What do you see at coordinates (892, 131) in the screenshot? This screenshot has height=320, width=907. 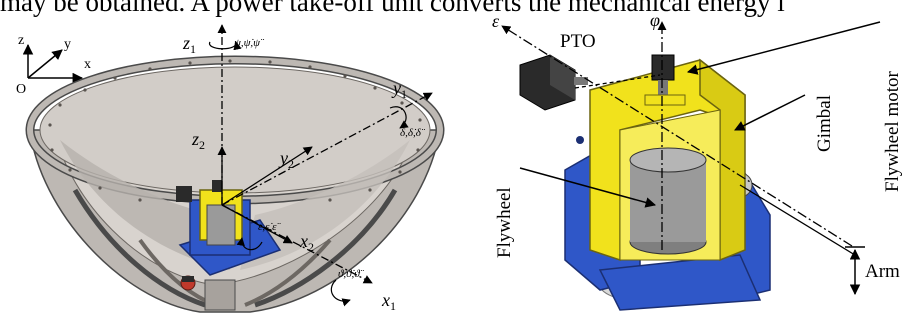 I see `flywheel-motor-label: Flywheel motor` at bounding box center [892, 131].